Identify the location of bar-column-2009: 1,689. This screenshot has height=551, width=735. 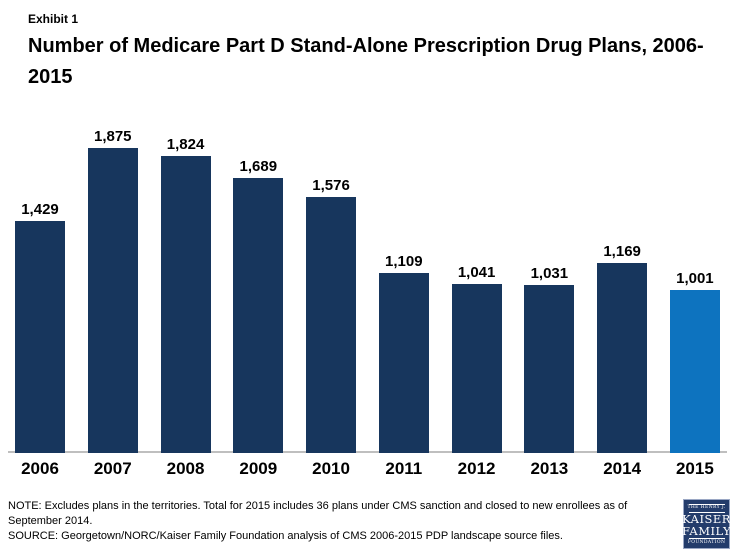
(258, 305).